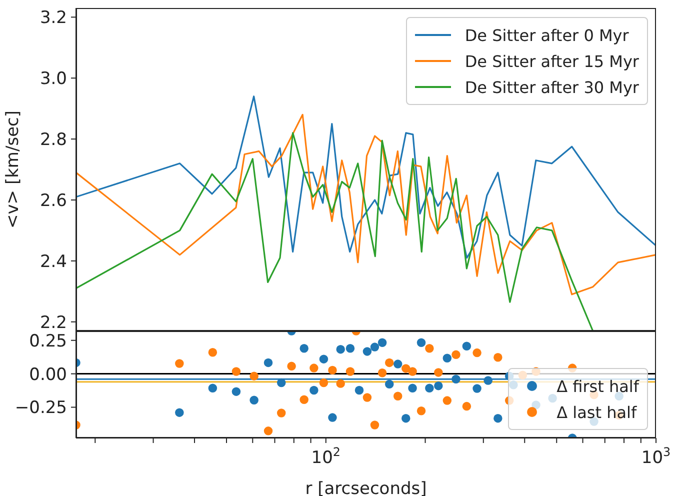 The image size is (696, 496). I want to click on legend-label: De Sitter after 30 Myr, so click(551, 87).